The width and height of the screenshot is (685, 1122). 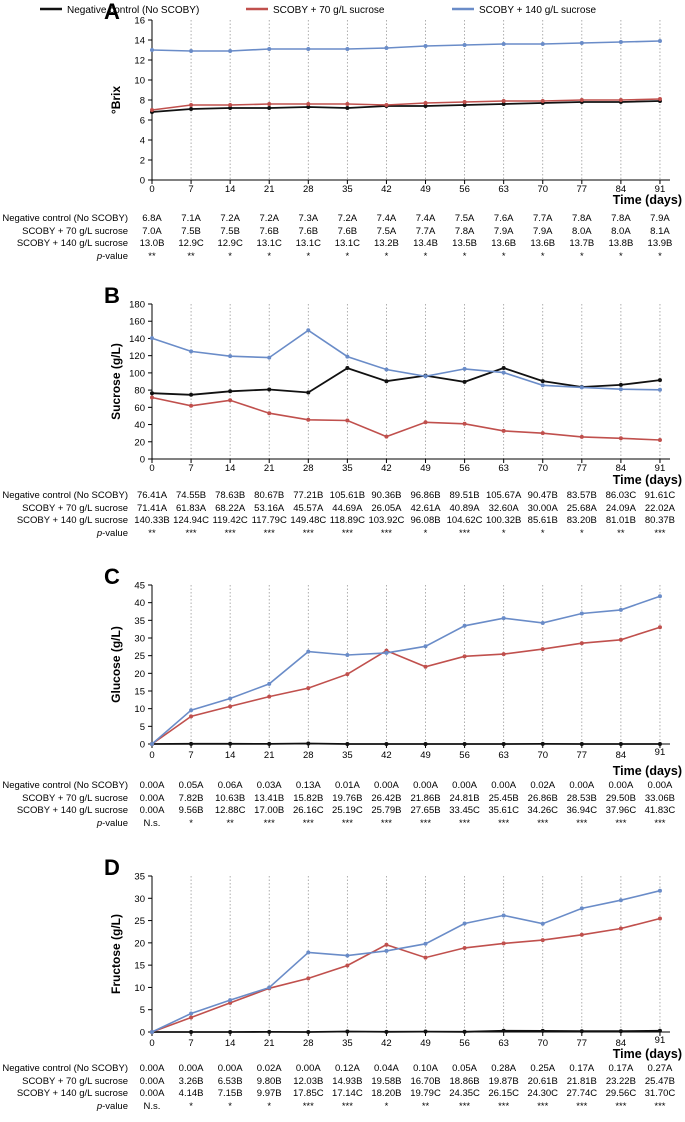 What do you see at coordinates (309, 218) in the screenshot?
I see `table-cell: 7.3A` at bounding box center [309, 218].